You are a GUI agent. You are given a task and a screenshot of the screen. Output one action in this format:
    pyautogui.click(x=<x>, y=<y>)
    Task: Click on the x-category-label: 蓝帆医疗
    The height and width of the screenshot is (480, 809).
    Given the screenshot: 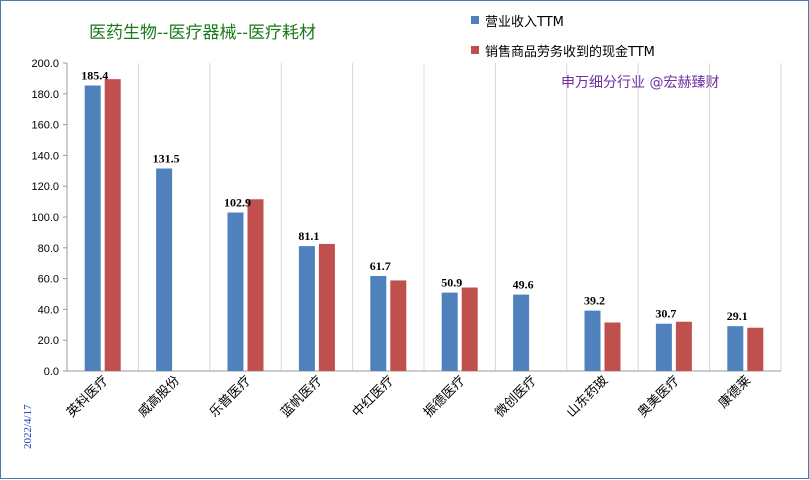 What is the action you would take?
    pyautogui.click(x=301, y=396)
    